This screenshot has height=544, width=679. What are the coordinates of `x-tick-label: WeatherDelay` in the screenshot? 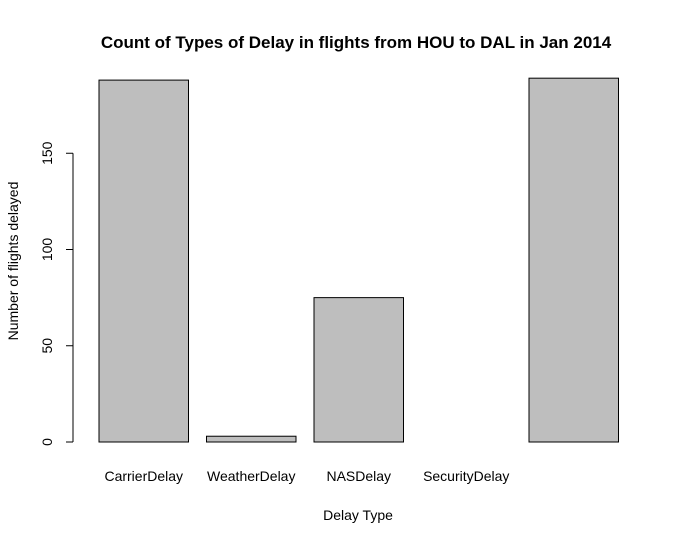 It's located at (251, 476).